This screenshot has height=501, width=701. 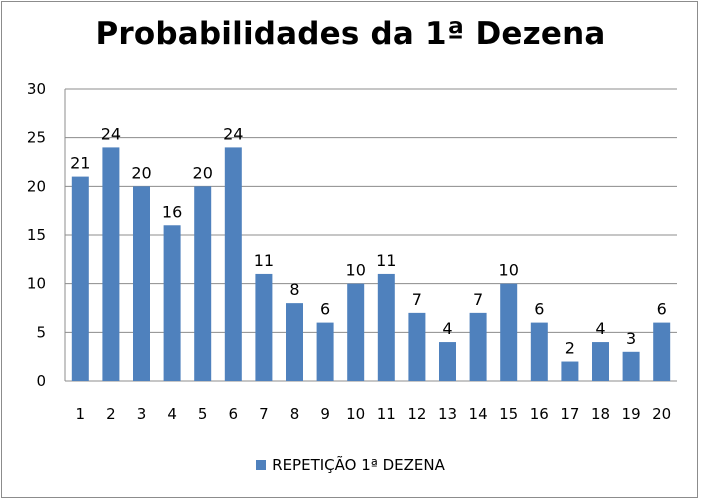 I want to click on x-tick-label: 18, so click(x=600, y=414).